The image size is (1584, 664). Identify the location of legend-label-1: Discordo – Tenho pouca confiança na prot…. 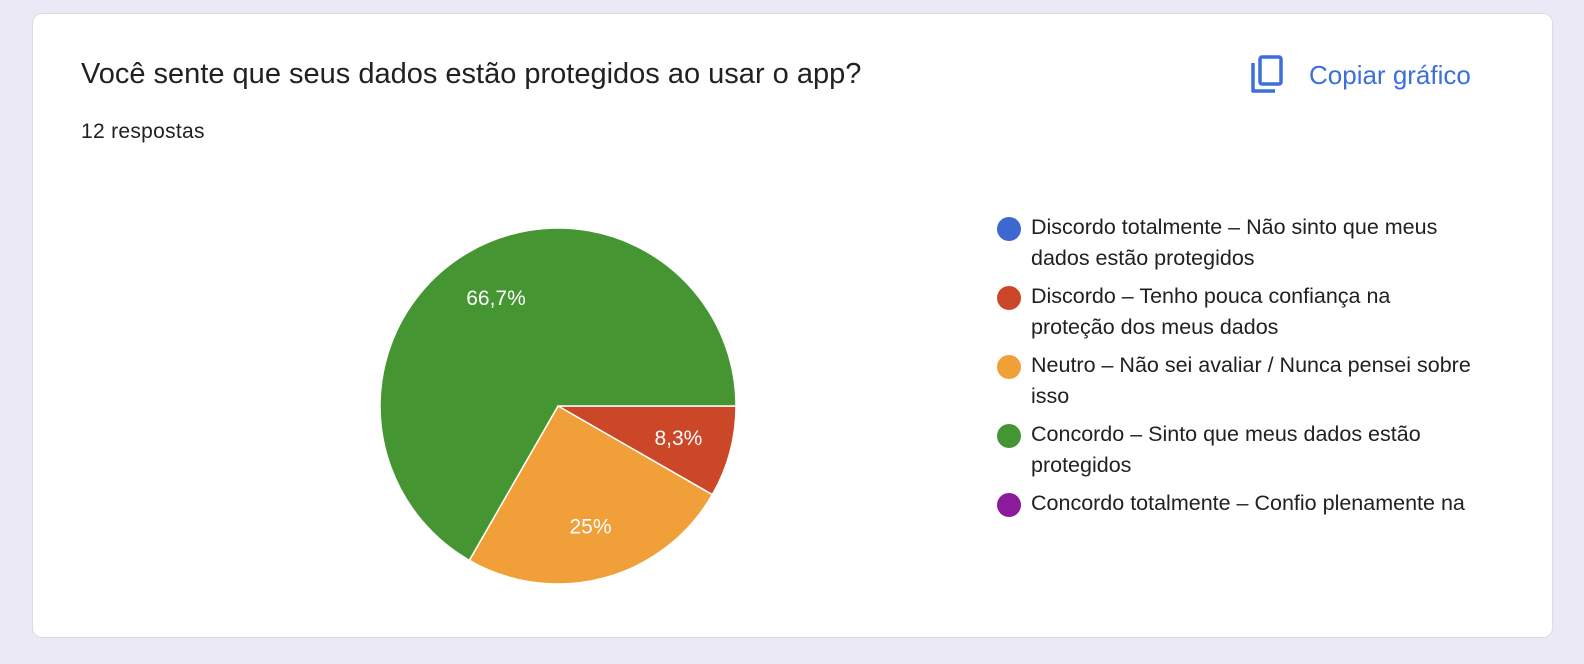
(1211, 311).